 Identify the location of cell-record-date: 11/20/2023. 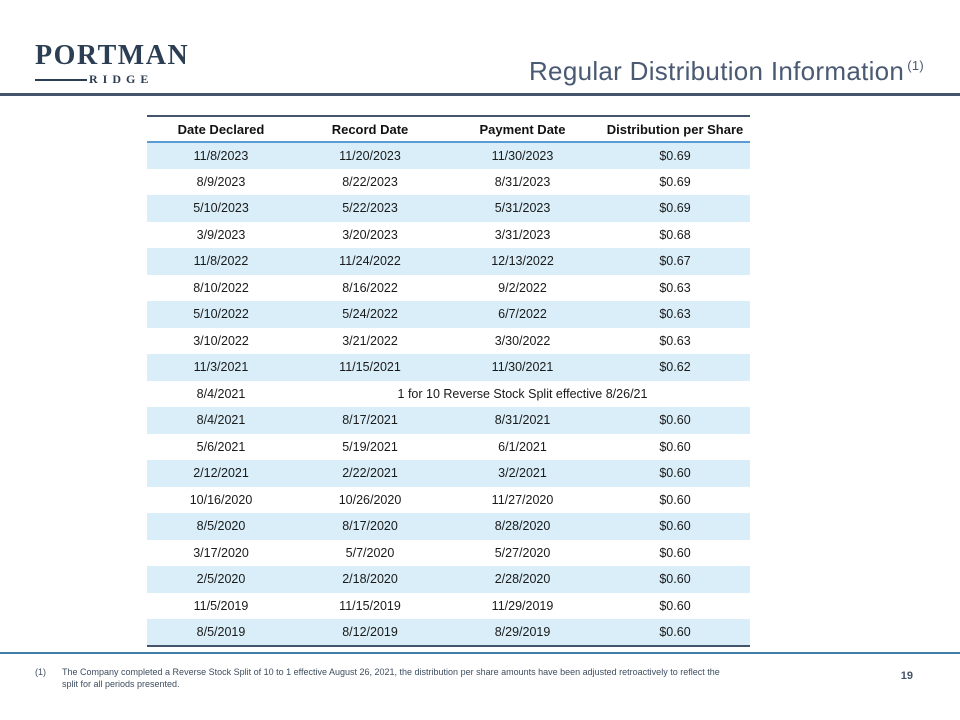
(370, 155).